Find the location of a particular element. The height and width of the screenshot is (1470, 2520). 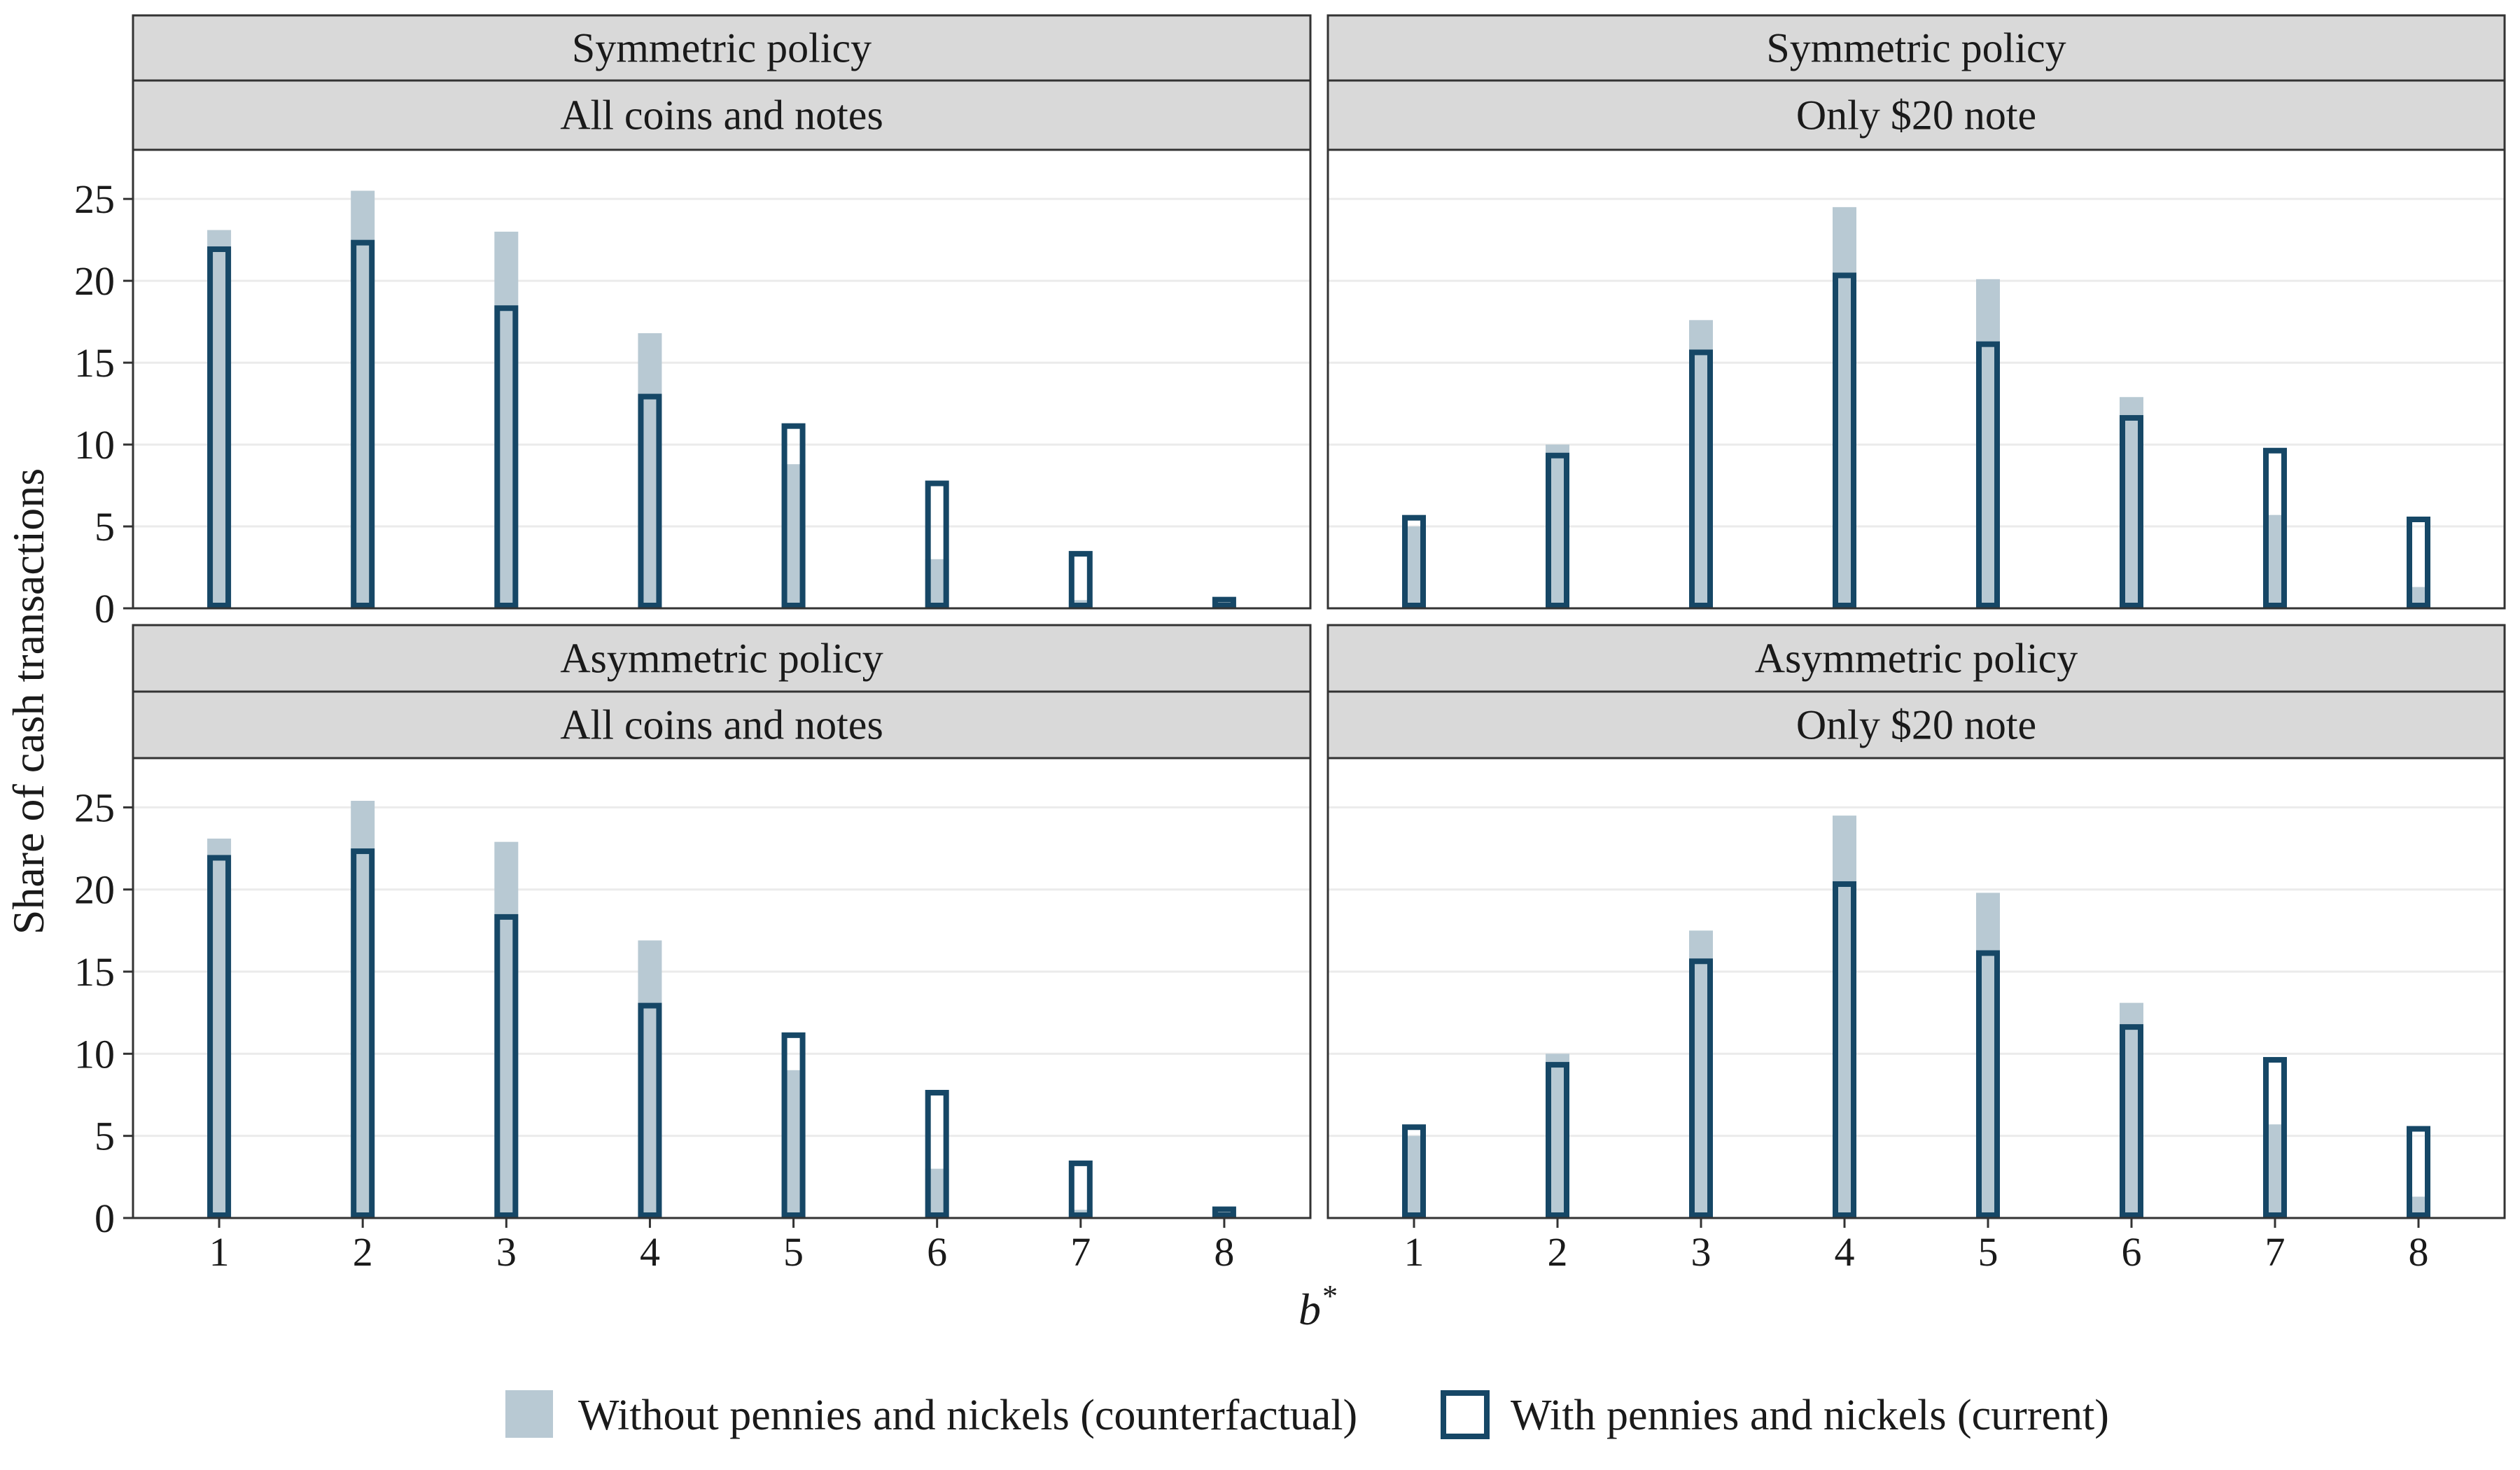

legend-key-counterfactual is located at coordinates (529, 1414).